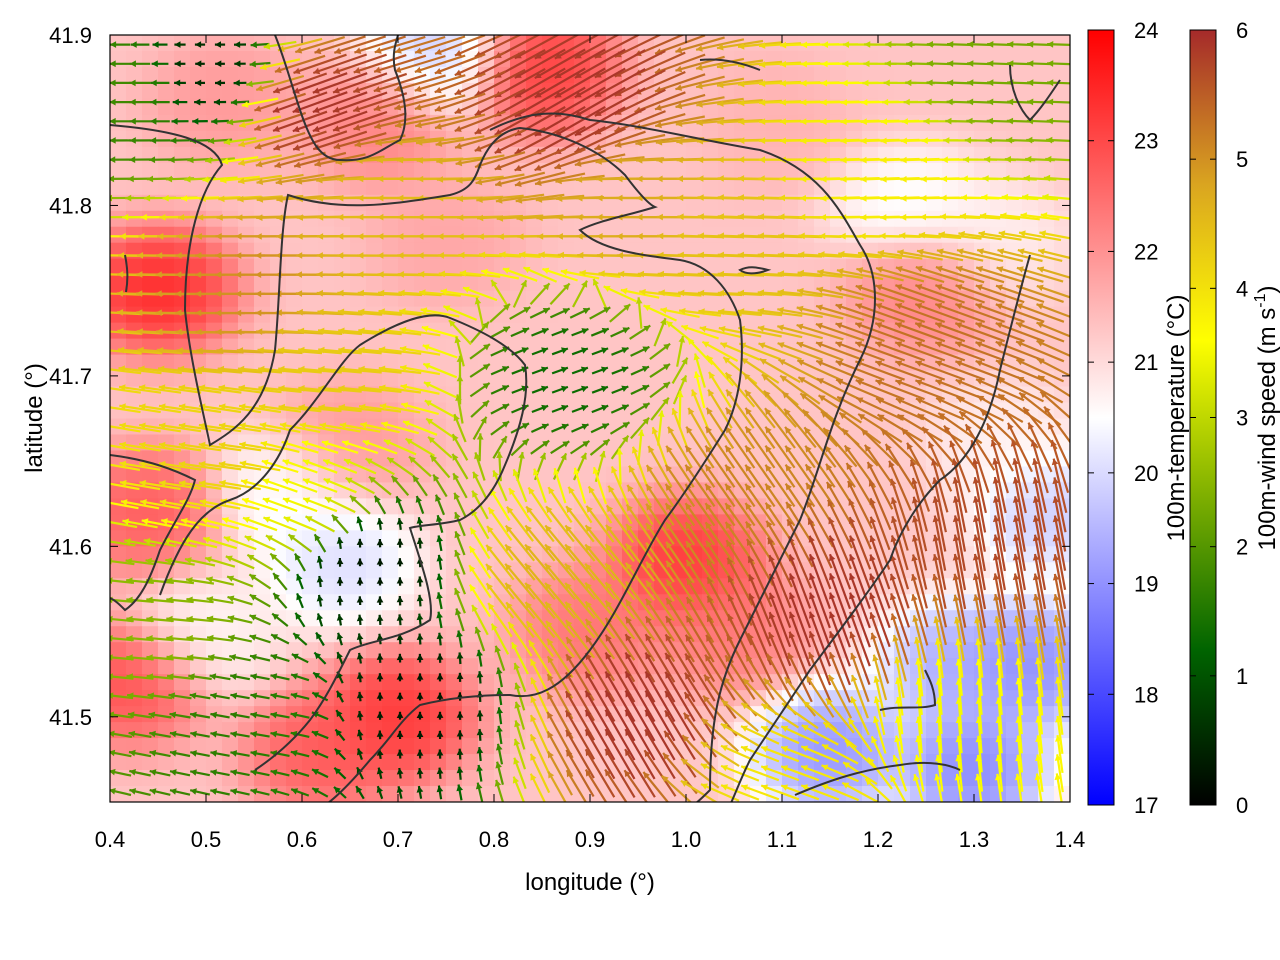 The height and width of the screenshot is (960, 1280). What do you see at coordinates (1242, 288) in the screenshot?
I see `colorbar-tick-label: 4` at bounding box center [1242, 288].